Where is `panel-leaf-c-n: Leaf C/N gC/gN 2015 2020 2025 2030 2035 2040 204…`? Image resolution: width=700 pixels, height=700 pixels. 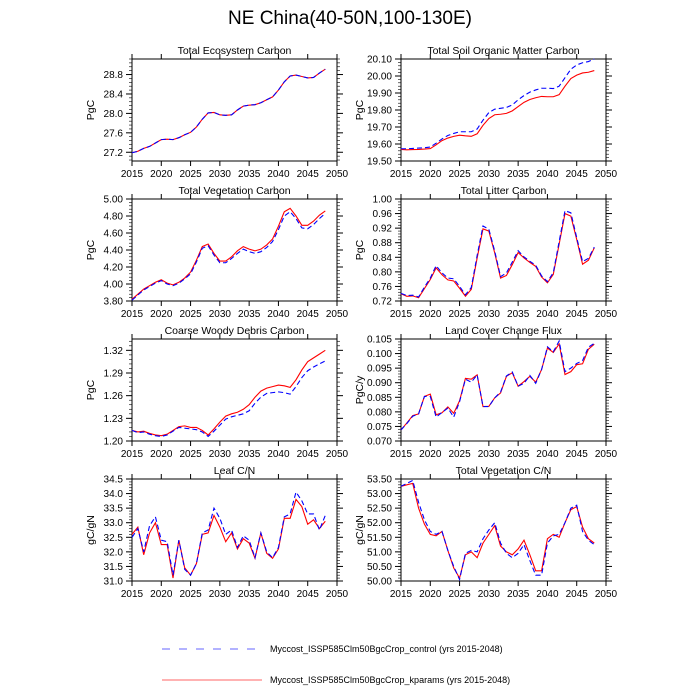
panel-leaf-c-n: Leaf C/N gC/gN 2015 2020 2025 2030 2035 2040 204… is located at coordinates (217, 532).